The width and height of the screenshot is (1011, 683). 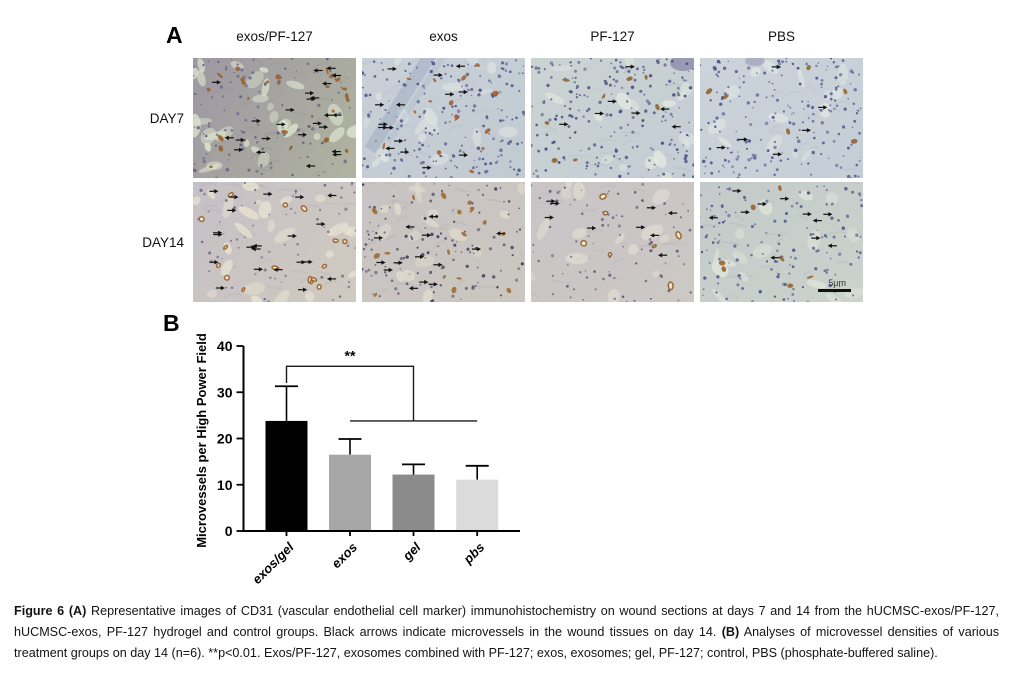 I want to click on svg-text: 10, so click(x=225, y=485).